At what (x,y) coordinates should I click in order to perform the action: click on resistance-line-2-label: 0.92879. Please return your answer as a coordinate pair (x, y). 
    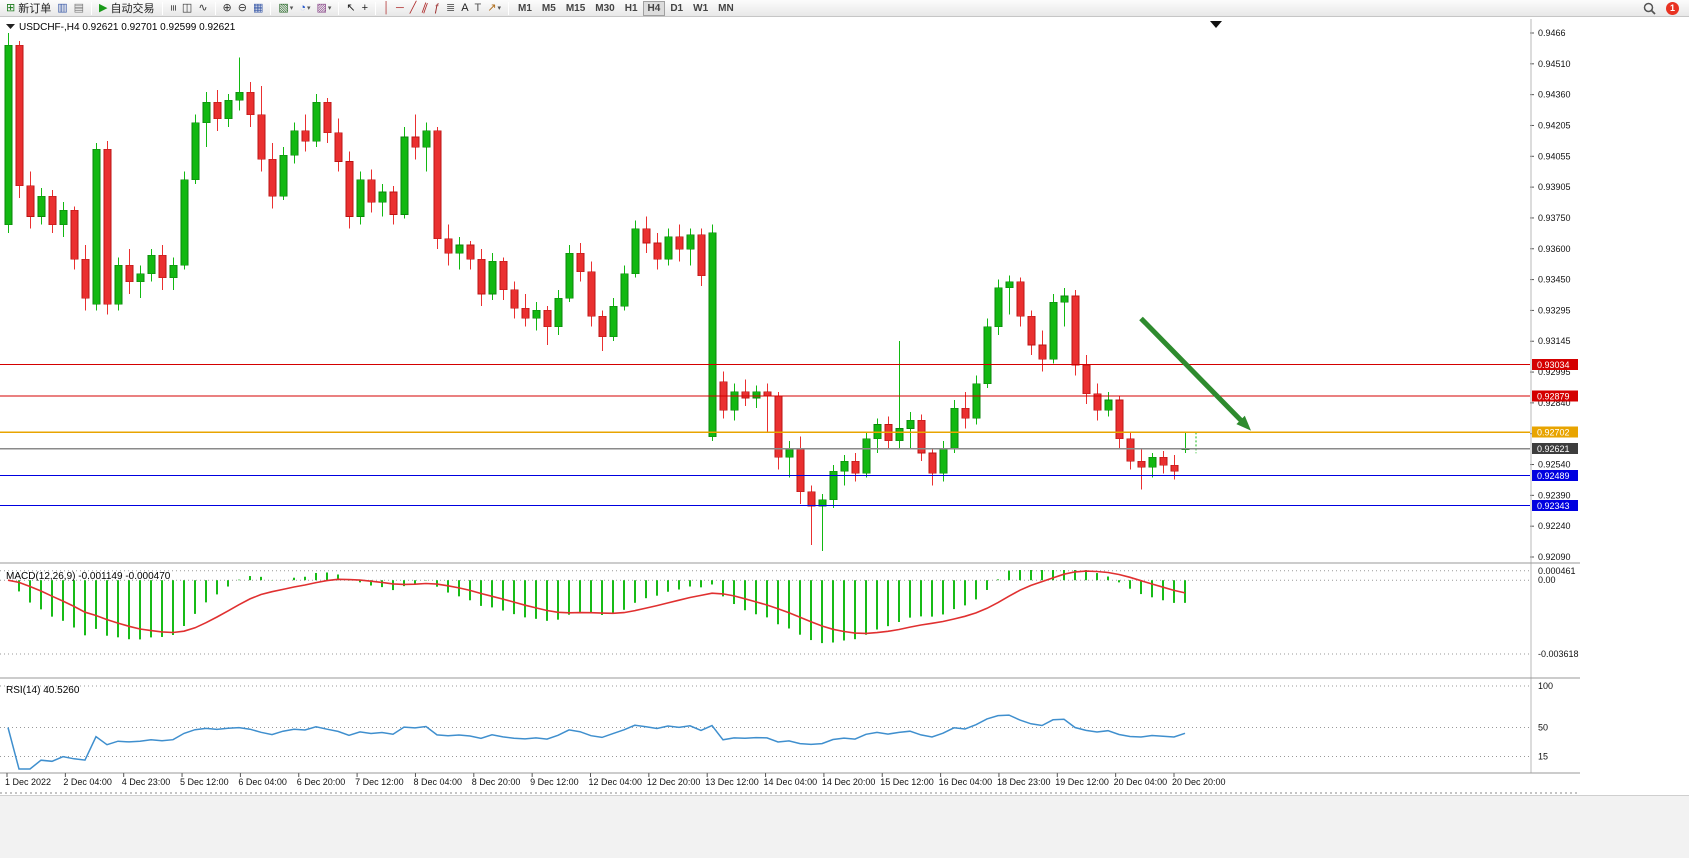
    Looking at the image, I should click on (1553, 397).